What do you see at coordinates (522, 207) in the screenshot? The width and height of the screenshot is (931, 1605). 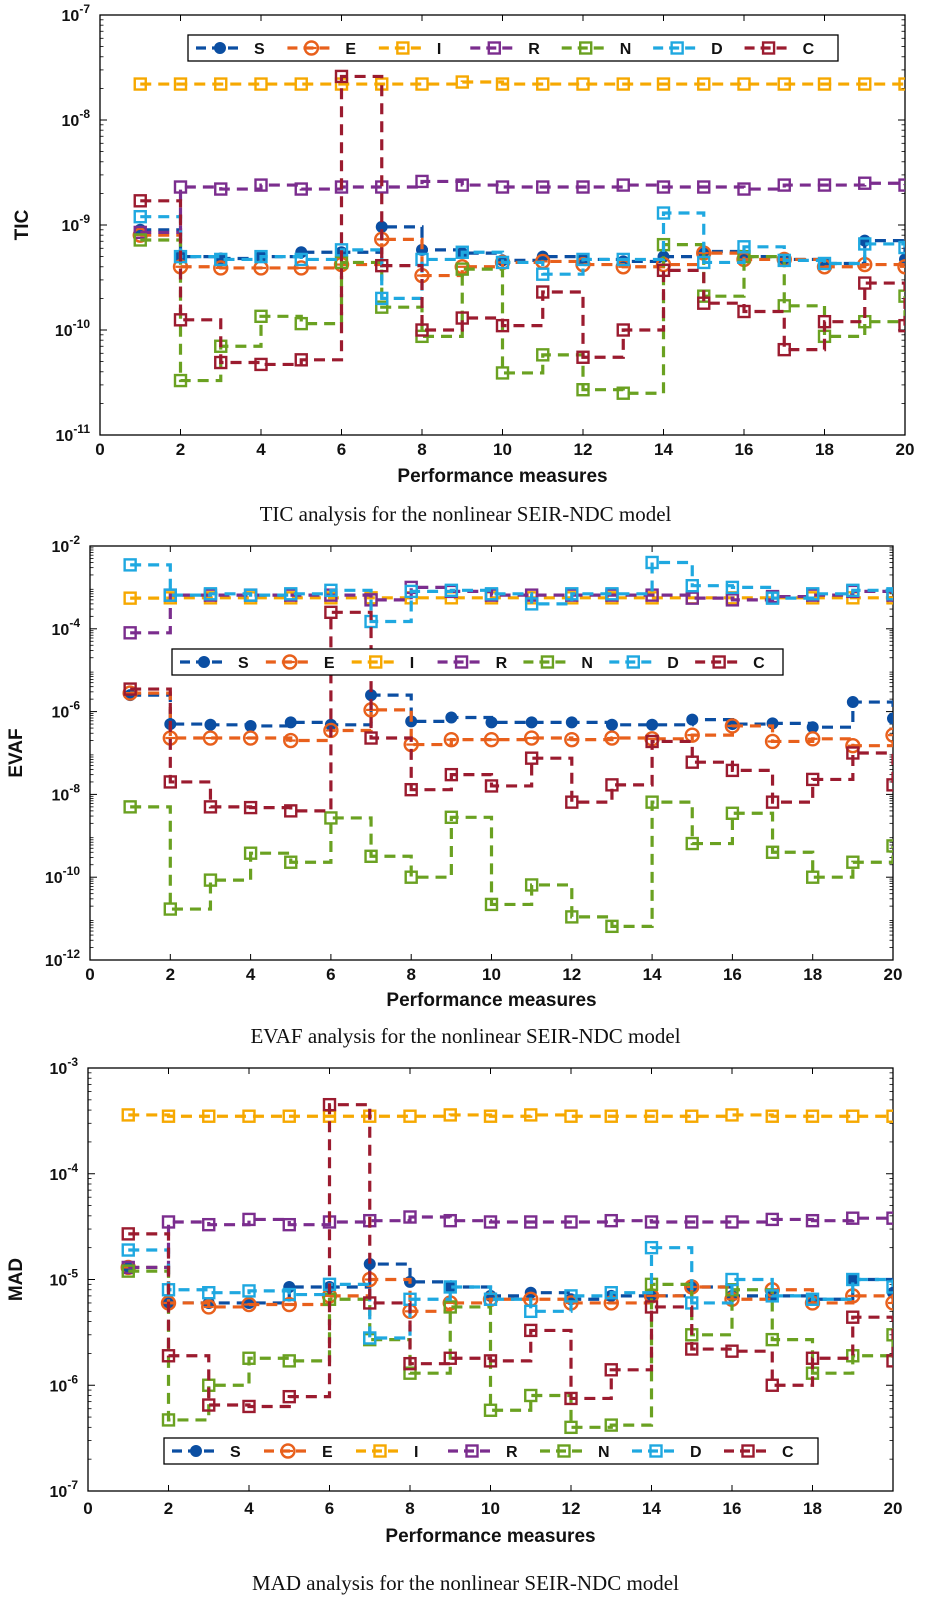 I see `series-line-R` at bounding box center [522, 207].